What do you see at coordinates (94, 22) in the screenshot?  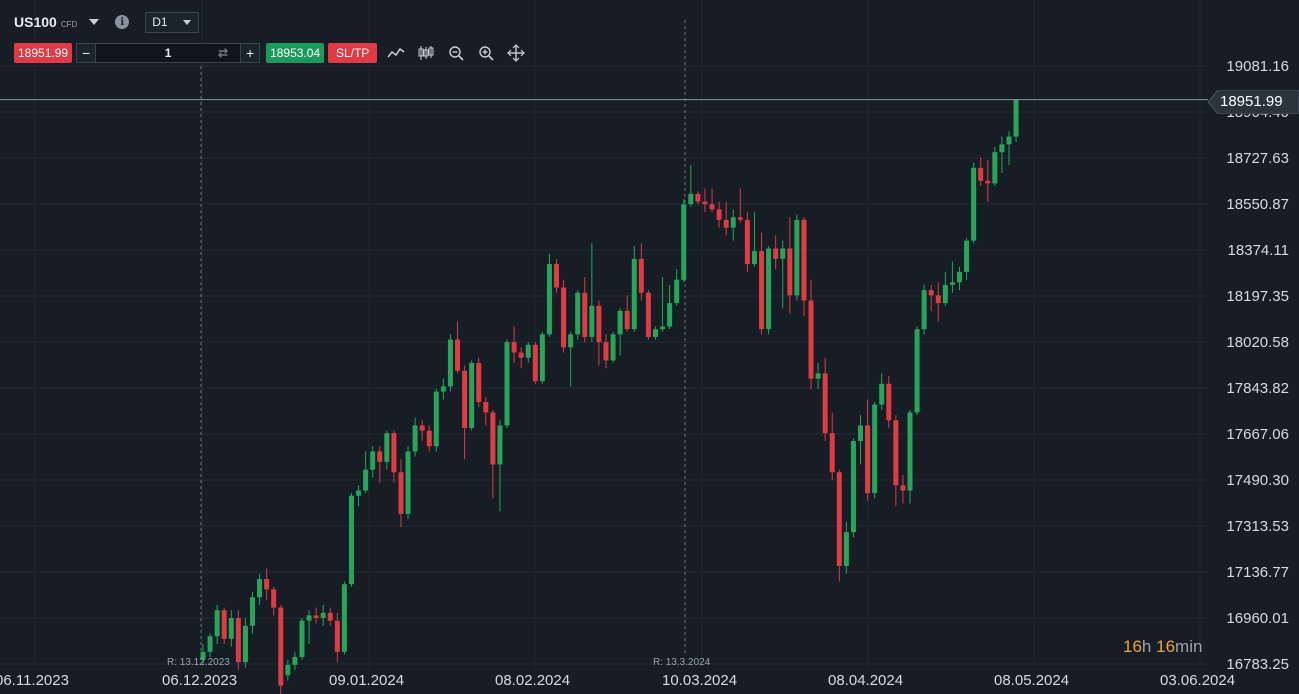 I see `instrument-dropdown-icon` at bounding box center [94, 22].